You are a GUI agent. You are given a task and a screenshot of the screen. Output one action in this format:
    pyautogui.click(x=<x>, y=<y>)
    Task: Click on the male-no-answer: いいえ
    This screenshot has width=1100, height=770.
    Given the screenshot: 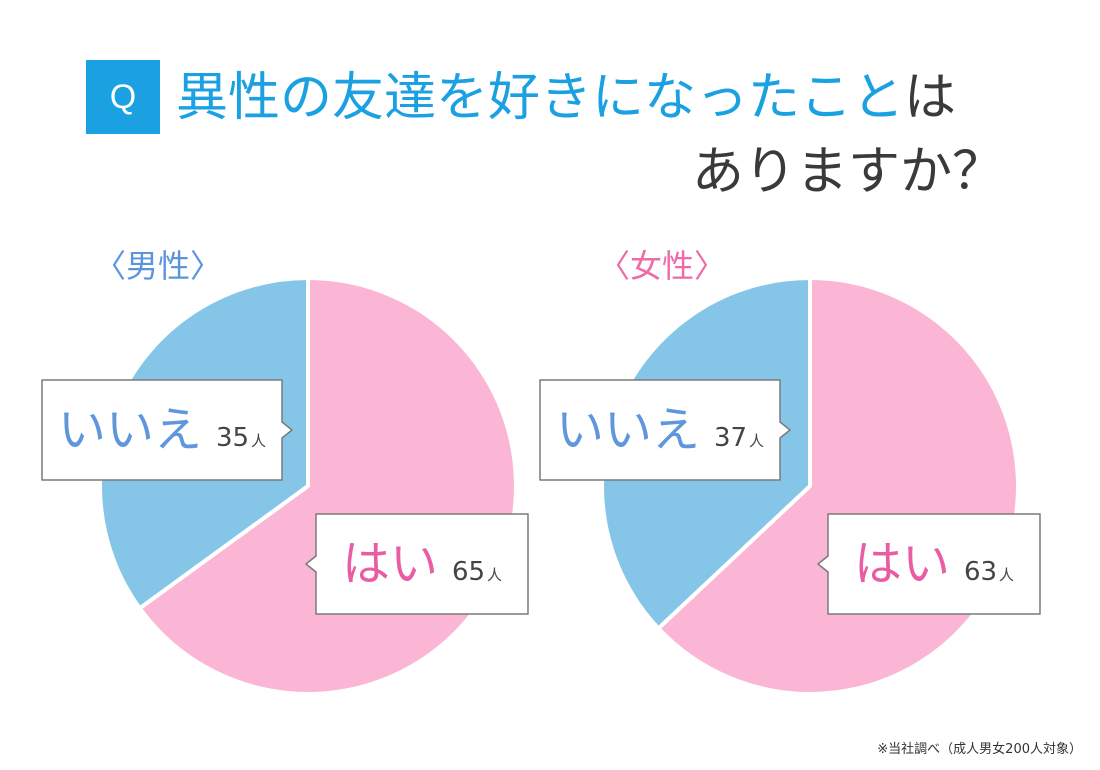 What is the action you would take?
    pyautogui.click(x=130, y=430)
    